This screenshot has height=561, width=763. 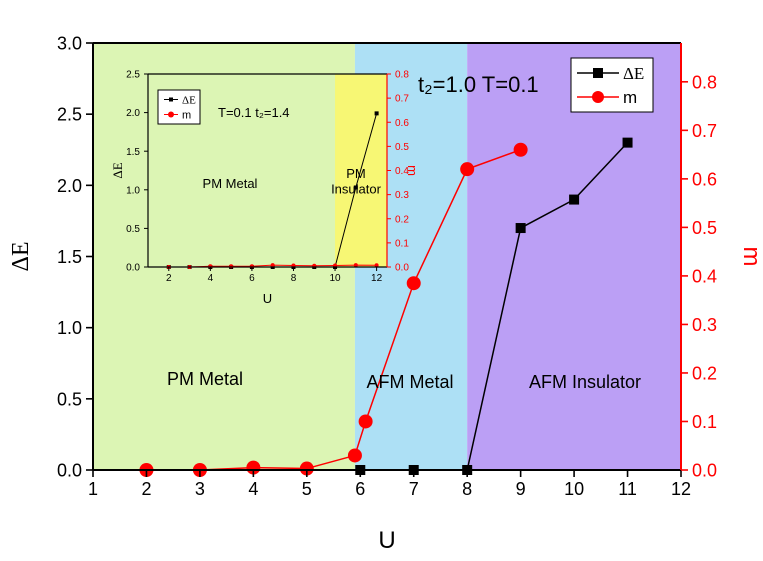 I want to click on main-y2-tick-label: 0.2, so click(x=704, y=373).